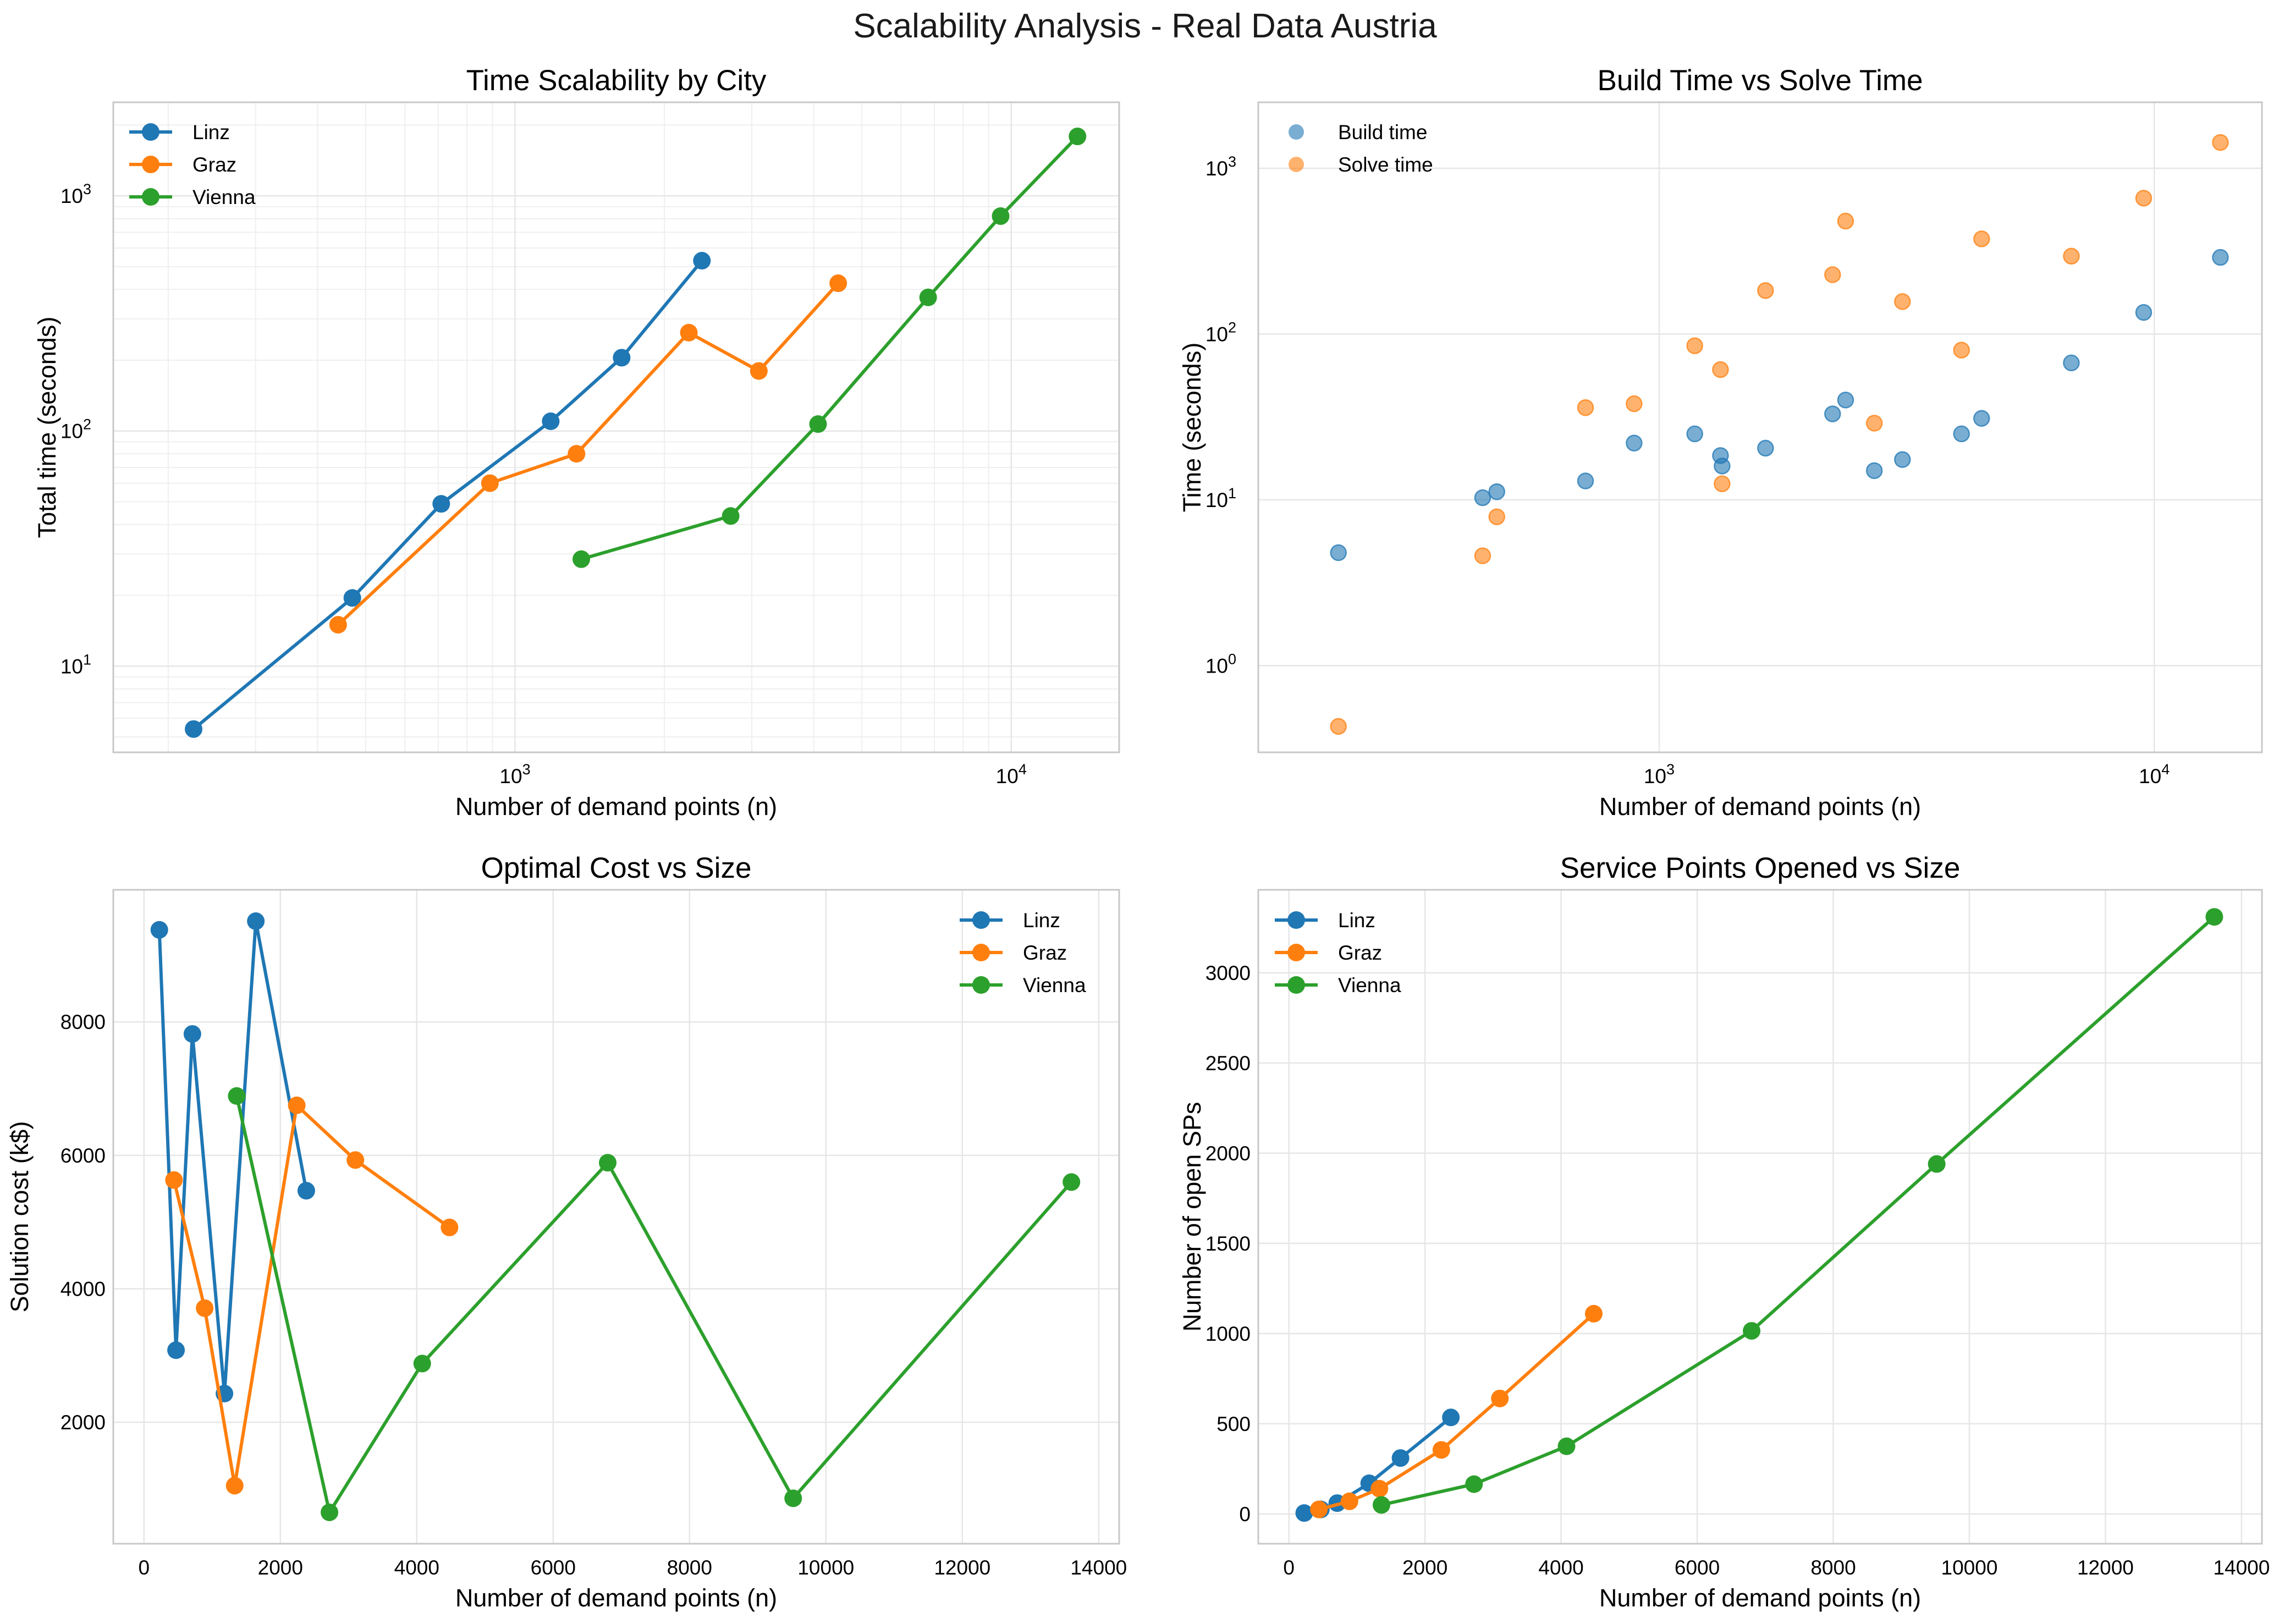 The height and width of the screenshot is (1624, 2290). What do you see at coordinates (1659, 774) in the screenshot?
I see `x-tick-label: 10³` at bounding box center [1659, 774].